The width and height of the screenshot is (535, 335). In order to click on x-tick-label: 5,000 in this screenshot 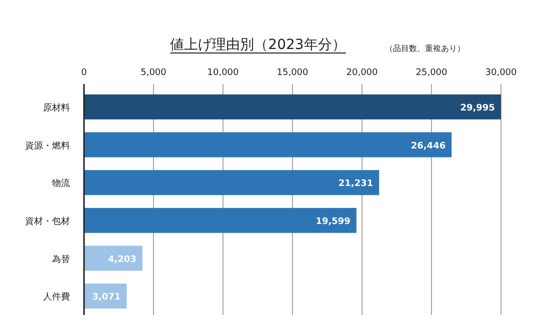, I will do `click(153, 73)`.